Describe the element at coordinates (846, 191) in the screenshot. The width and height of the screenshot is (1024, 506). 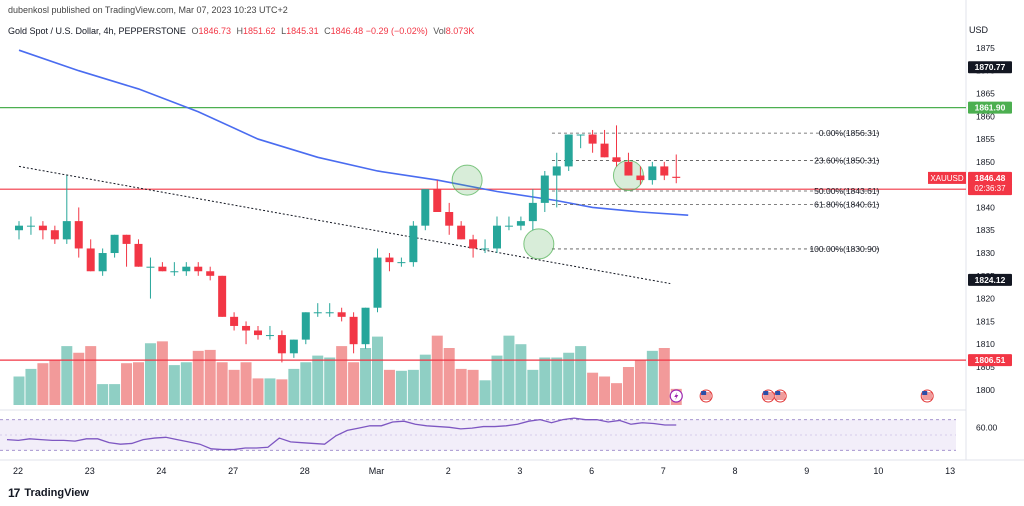
I see `fib-level-label: 50.00%(1843.61)` at that location.